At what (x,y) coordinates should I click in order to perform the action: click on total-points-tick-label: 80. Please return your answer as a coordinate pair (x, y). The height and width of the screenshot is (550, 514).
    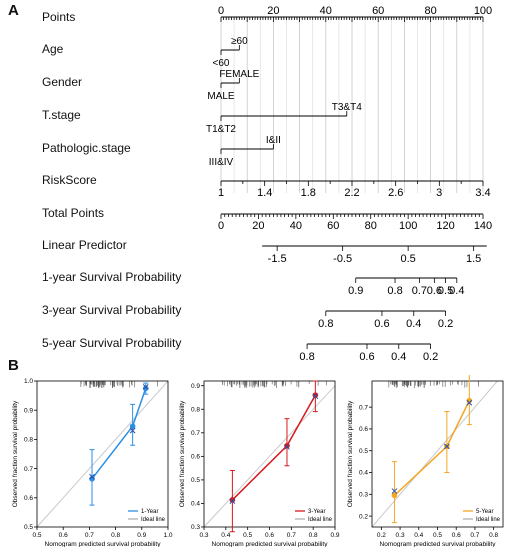
    Looking at the image, I should click on (371, 226).